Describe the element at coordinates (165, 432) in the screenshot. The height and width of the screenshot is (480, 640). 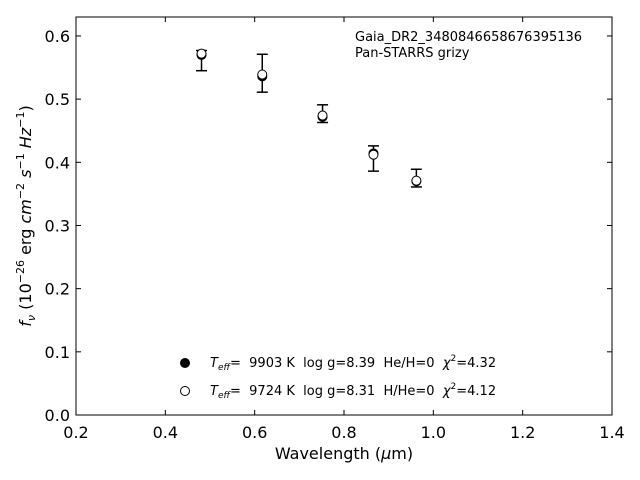
I see `x-tick-label: 0.4` at that location.